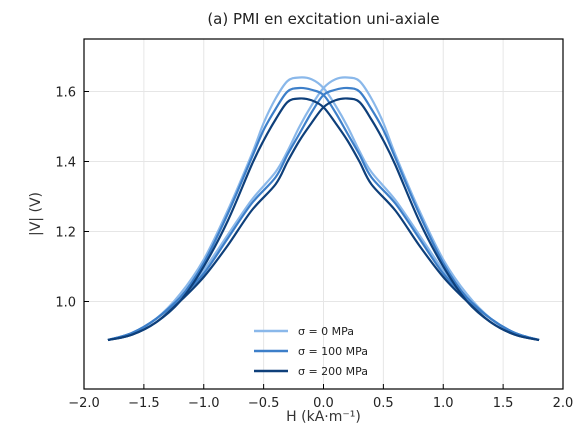 Image resolution: width=577 pixels, height=429 pixels. Describe the element at coordinates (443, 403) in the screenshot. I see `x-tick-label: 1.0` at that location.